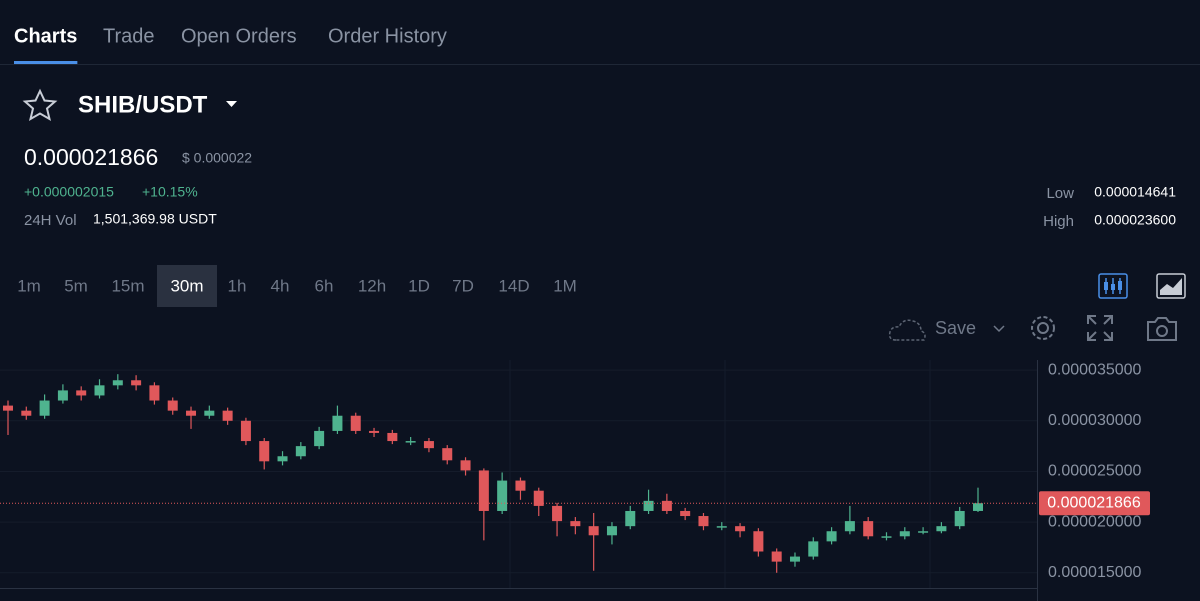 The width and height of the screenshot is (1200, 601). Describe the element at coordinates (29, 285) in the screenshot. I see `interval: 1m` at that location.